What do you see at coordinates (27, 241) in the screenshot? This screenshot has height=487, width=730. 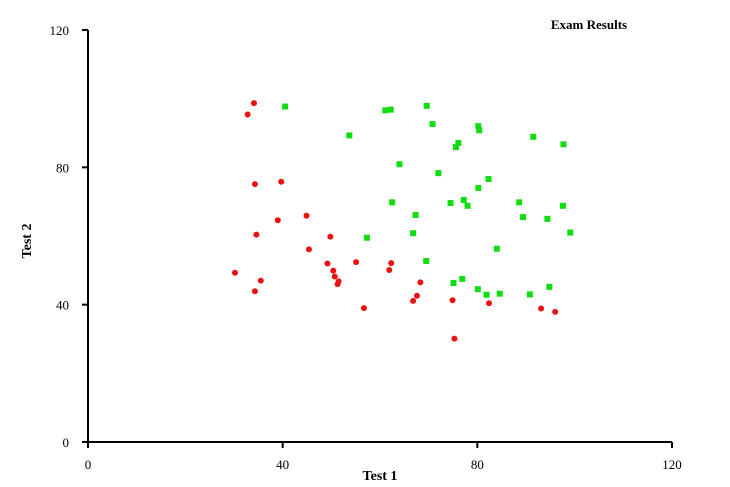 I see `y-axis-title: Test 2` at bounding box center [27, 241].